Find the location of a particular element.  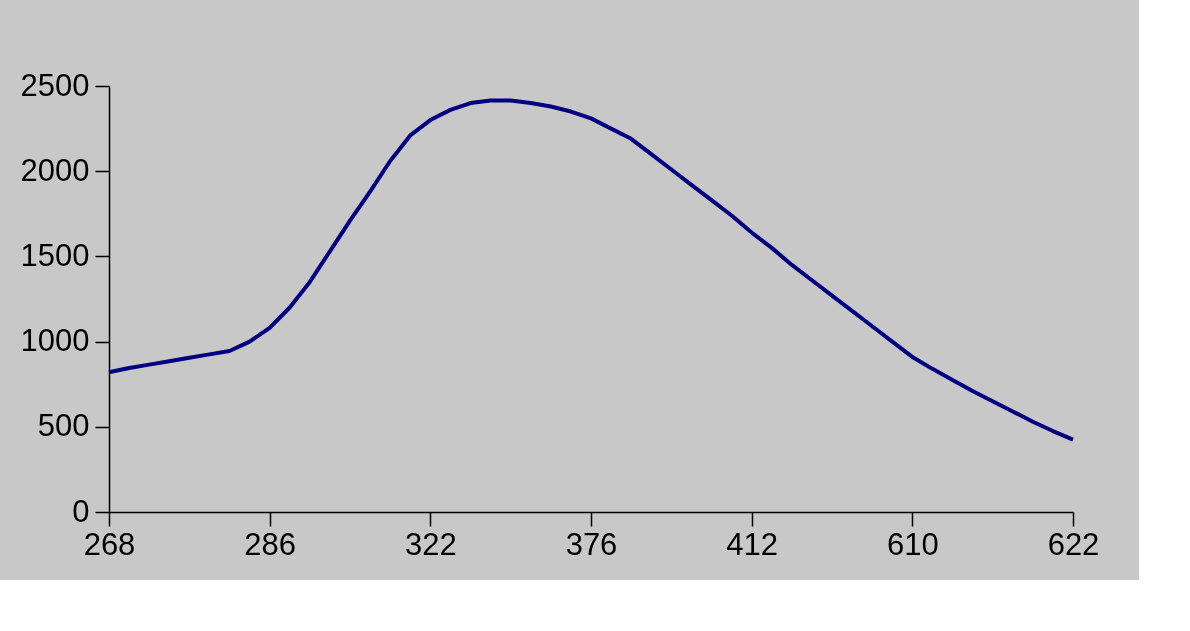

y-tick-label: 1000 is located at coordinates (55, 341).